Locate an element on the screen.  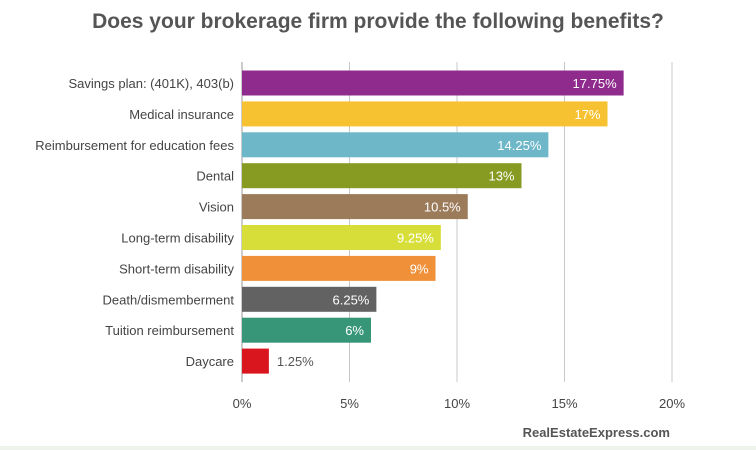
bottom-rule is located at coordinates (378, 448).